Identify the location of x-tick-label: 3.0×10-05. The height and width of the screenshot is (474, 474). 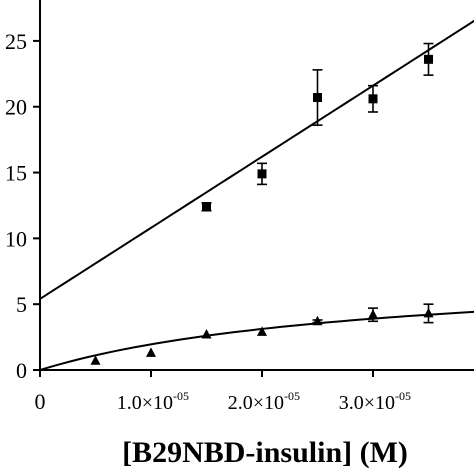
(375, 401).